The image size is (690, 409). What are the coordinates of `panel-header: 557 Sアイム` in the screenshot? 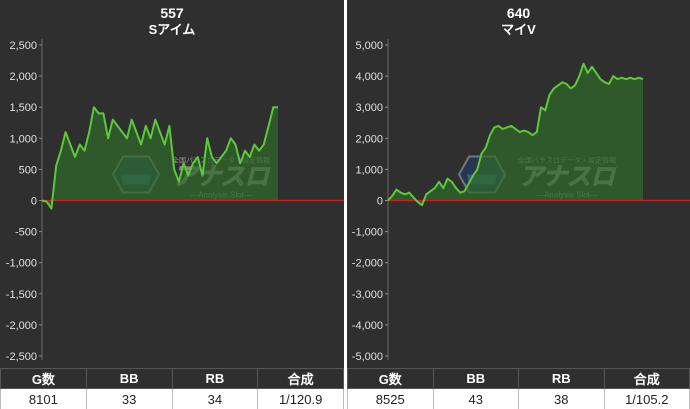 It's located at (172, 21).